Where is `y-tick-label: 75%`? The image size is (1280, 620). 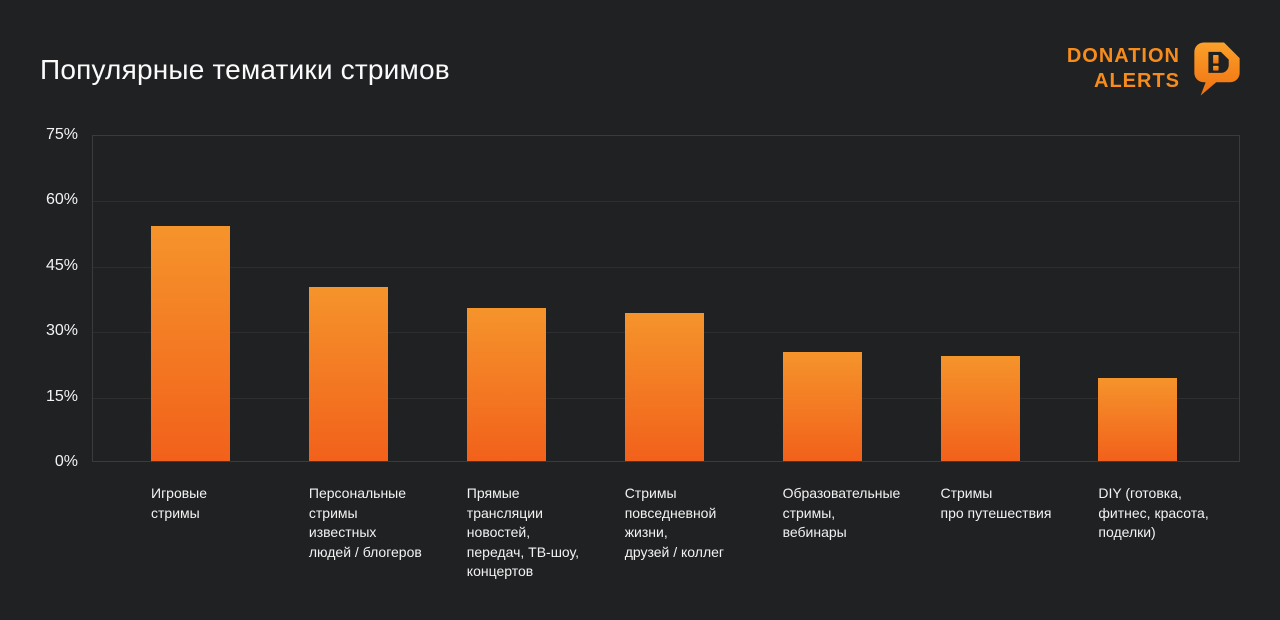 y-tick-label: 75% is located at coordinates (61, 134).